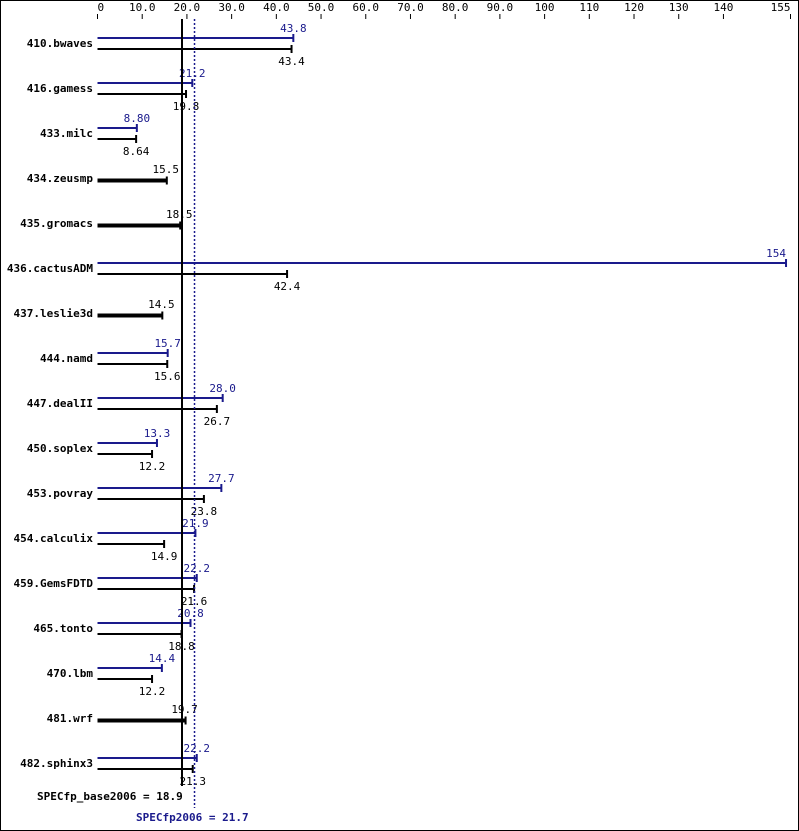 The height and width of the screenshot is (831, 799). What do you see at coordinates (60, 448) in the screenshot?
I see `benchmark-label: 450.soplex` at bounding box center [60, 448].